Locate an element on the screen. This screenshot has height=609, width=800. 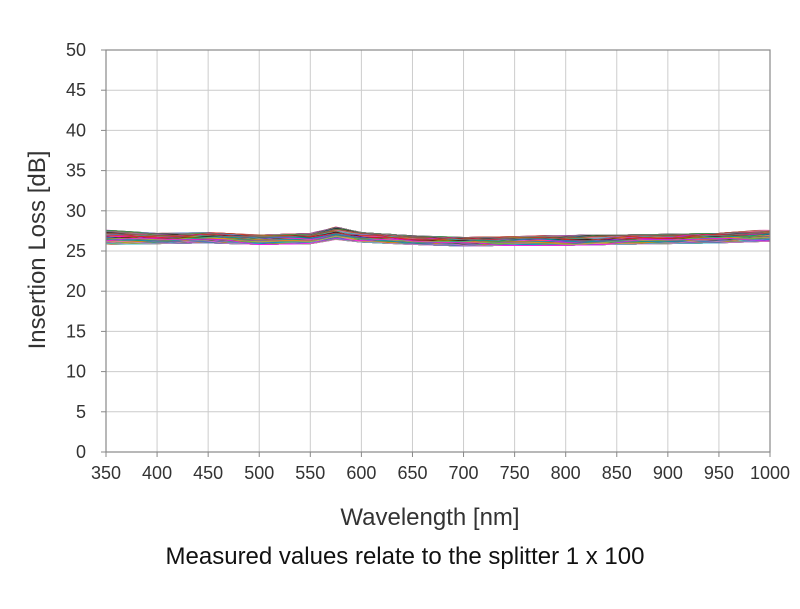
y-tick-label: 10 is located at coordinates (76, 372).